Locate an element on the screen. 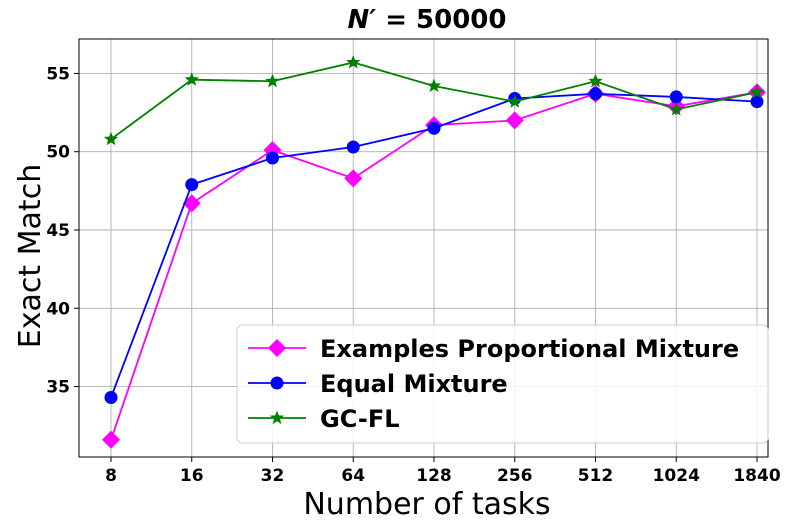 Image resolution: width=790 pixels, height=529 pixels. chart-title: N′ = 50000 is located at coordinates (427, 20).